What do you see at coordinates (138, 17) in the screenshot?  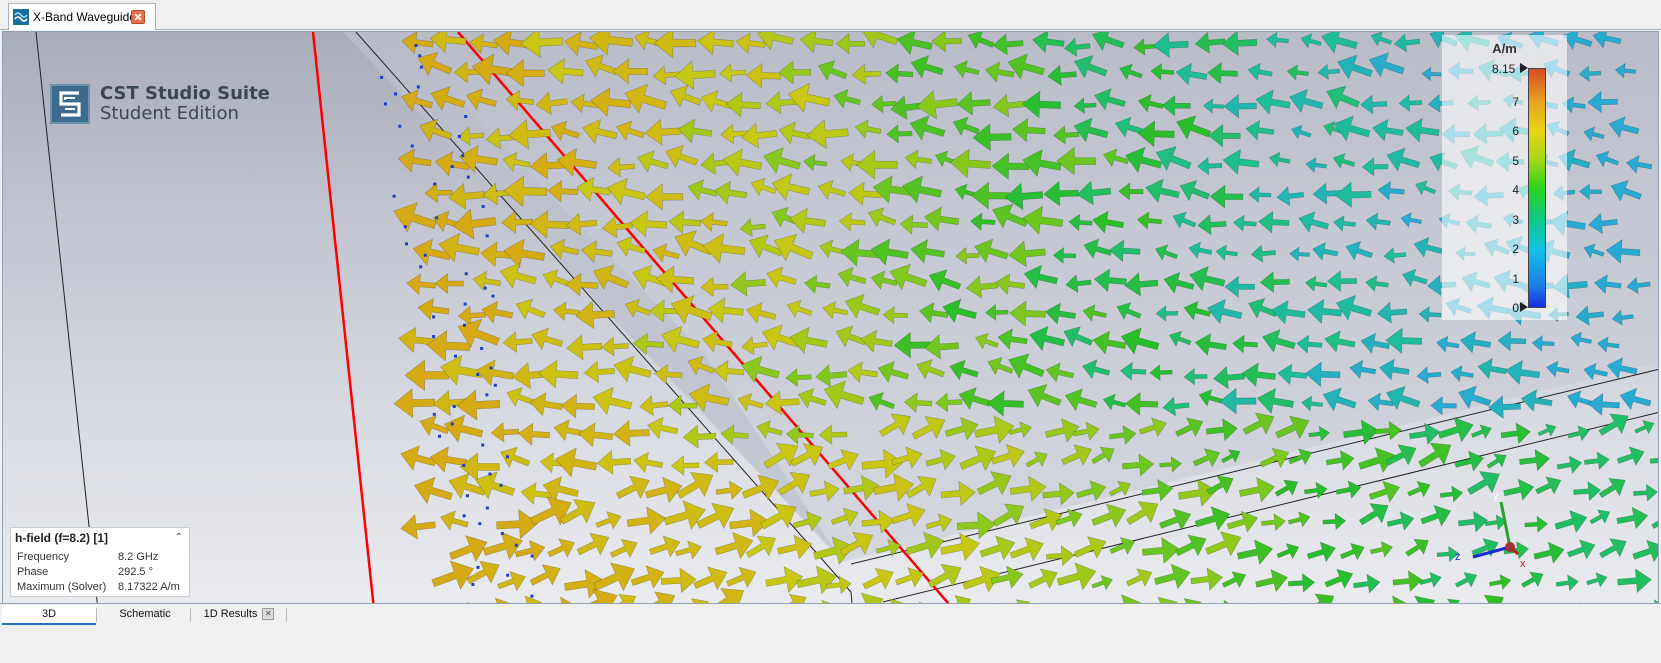 I see `close-tab-icon` at bounding box center [138, 17].